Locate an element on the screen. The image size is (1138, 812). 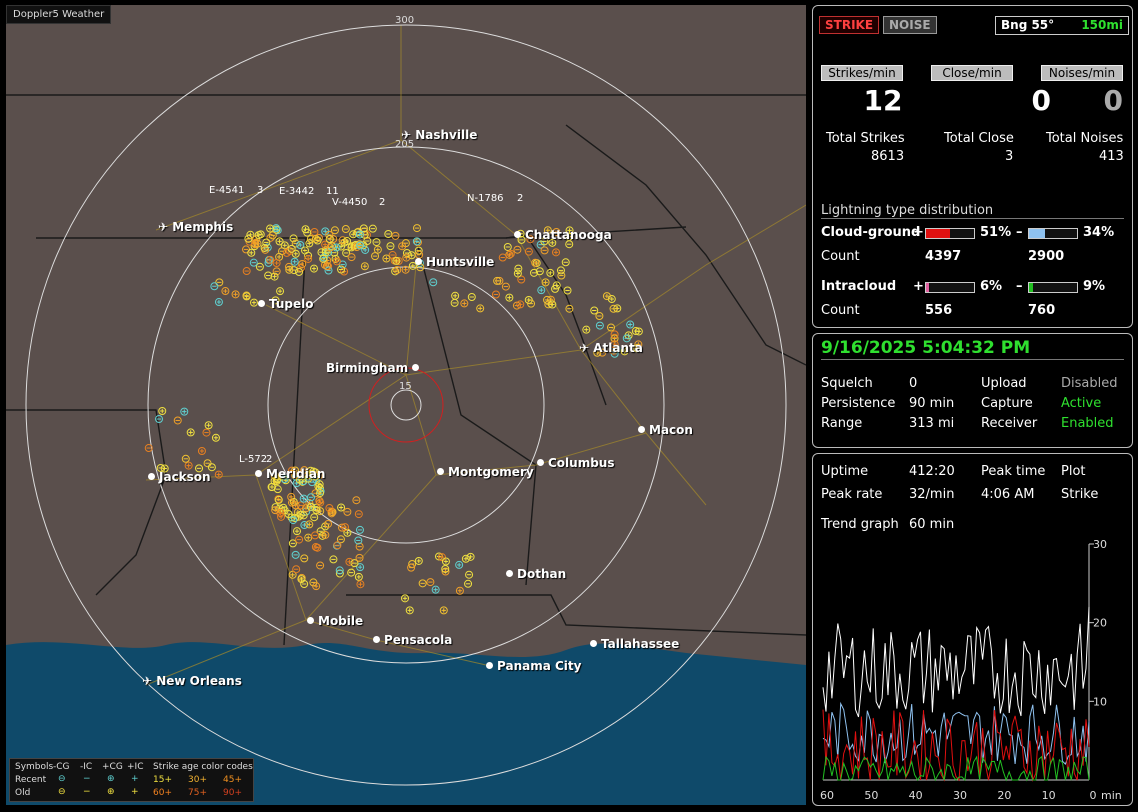
airplane-icon: ✈ is located at coordinates (149, 681).